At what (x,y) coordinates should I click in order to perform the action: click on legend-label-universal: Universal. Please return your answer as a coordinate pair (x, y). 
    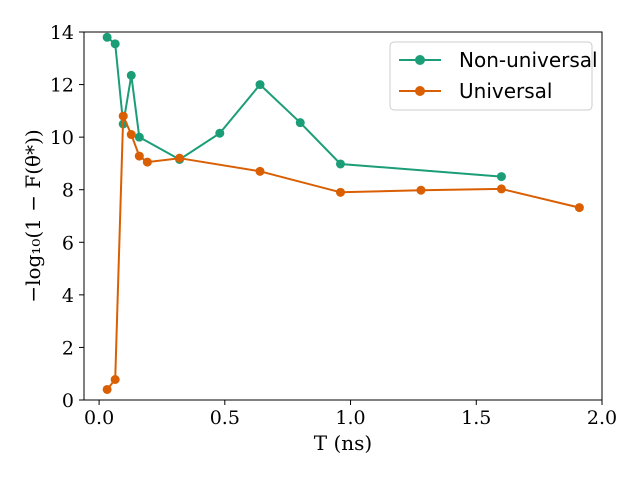
    Looking at the image, I should click on (505, 91).